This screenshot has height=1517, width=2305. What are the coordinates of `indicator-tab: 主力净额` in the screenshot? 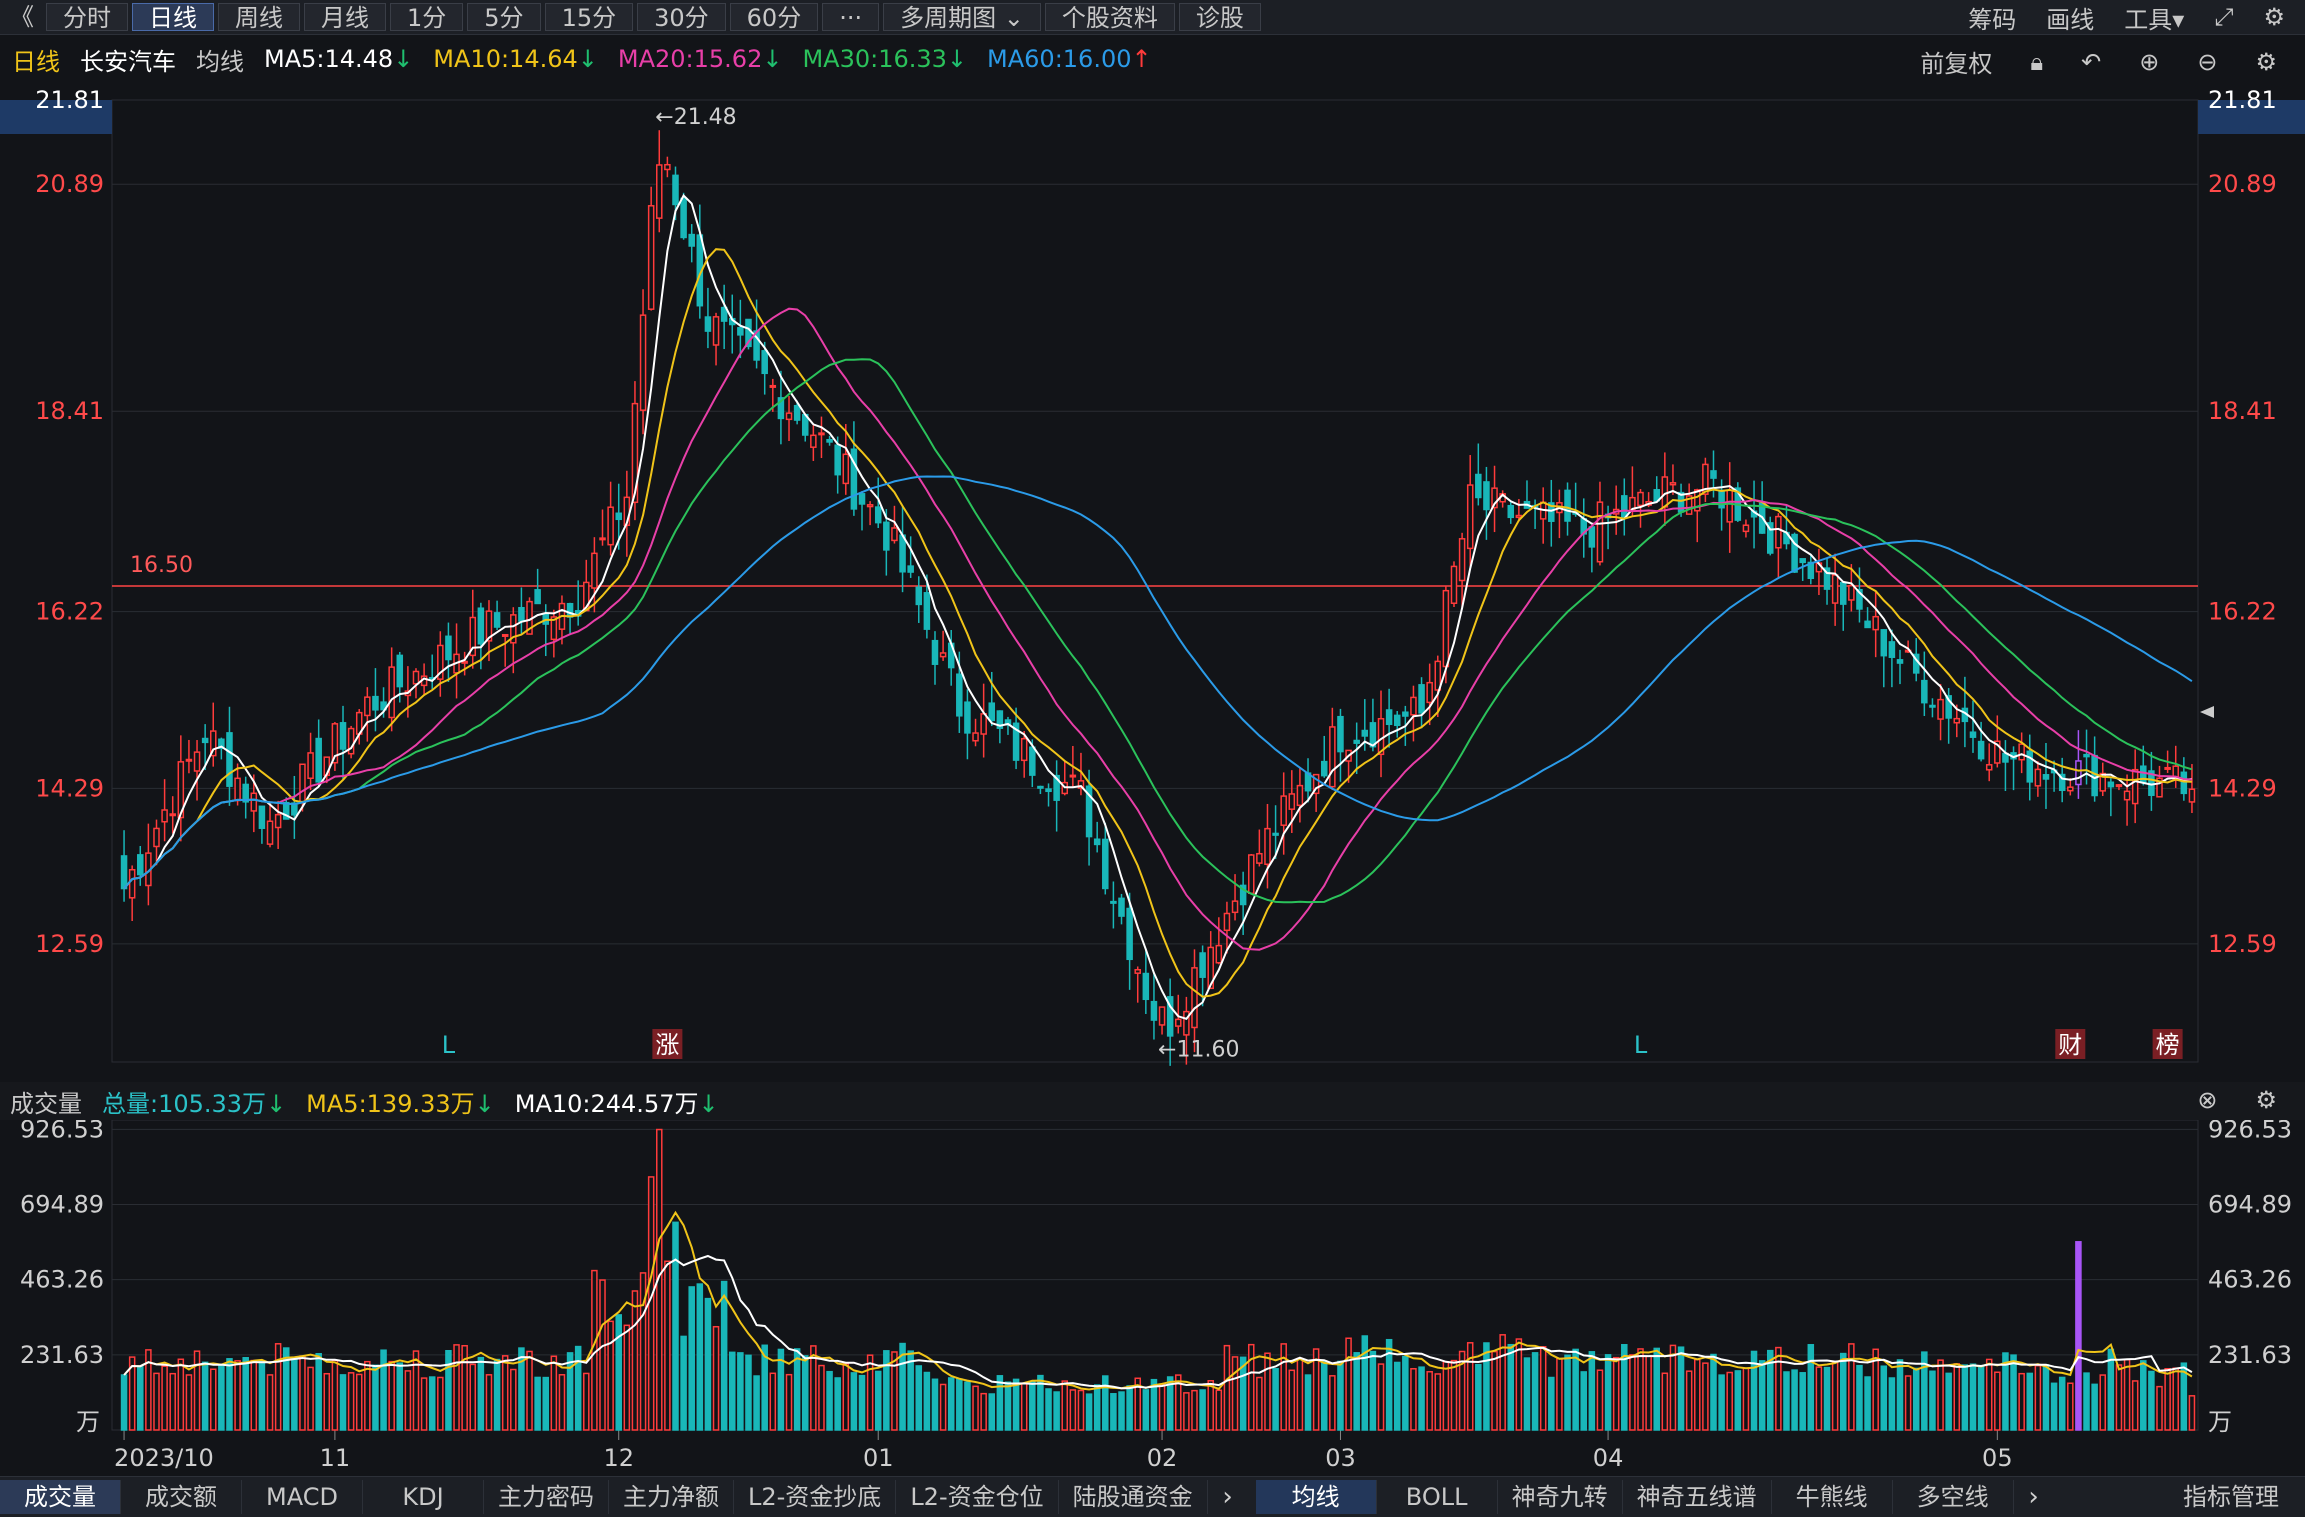 It's located at (671, 1497).